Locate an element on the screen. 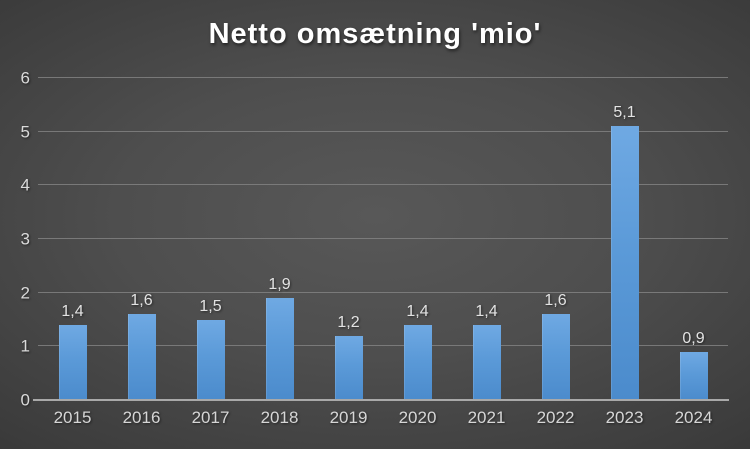 Image resolution: width=750 pixels, height=449 pixels. chart-title: Netto omsætning 'mio' is located at coordinates (375, 34).